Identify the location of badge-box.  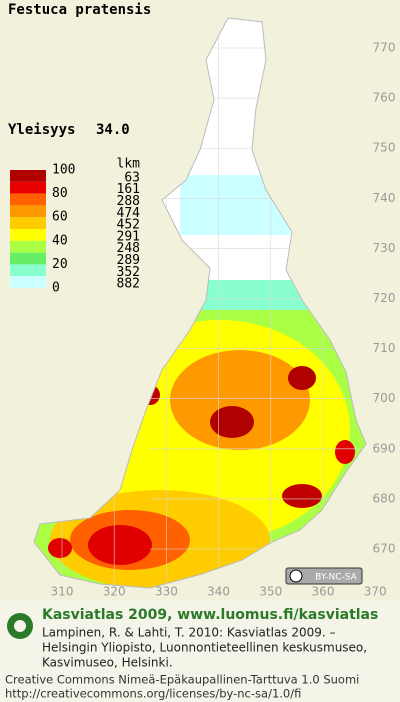
(324, 576).